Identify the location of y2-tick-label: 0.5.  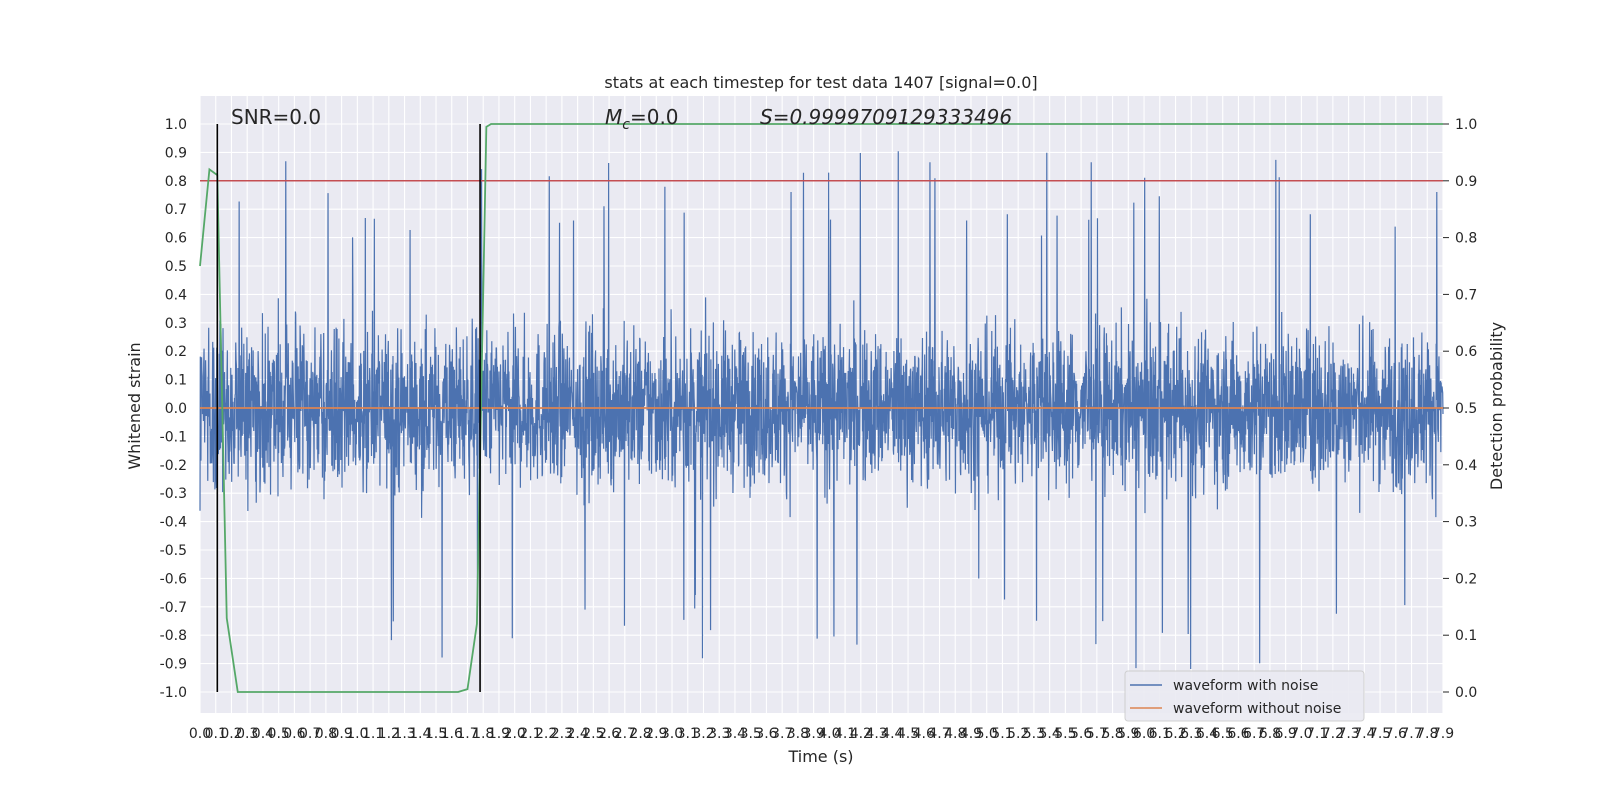
(1466, 409).